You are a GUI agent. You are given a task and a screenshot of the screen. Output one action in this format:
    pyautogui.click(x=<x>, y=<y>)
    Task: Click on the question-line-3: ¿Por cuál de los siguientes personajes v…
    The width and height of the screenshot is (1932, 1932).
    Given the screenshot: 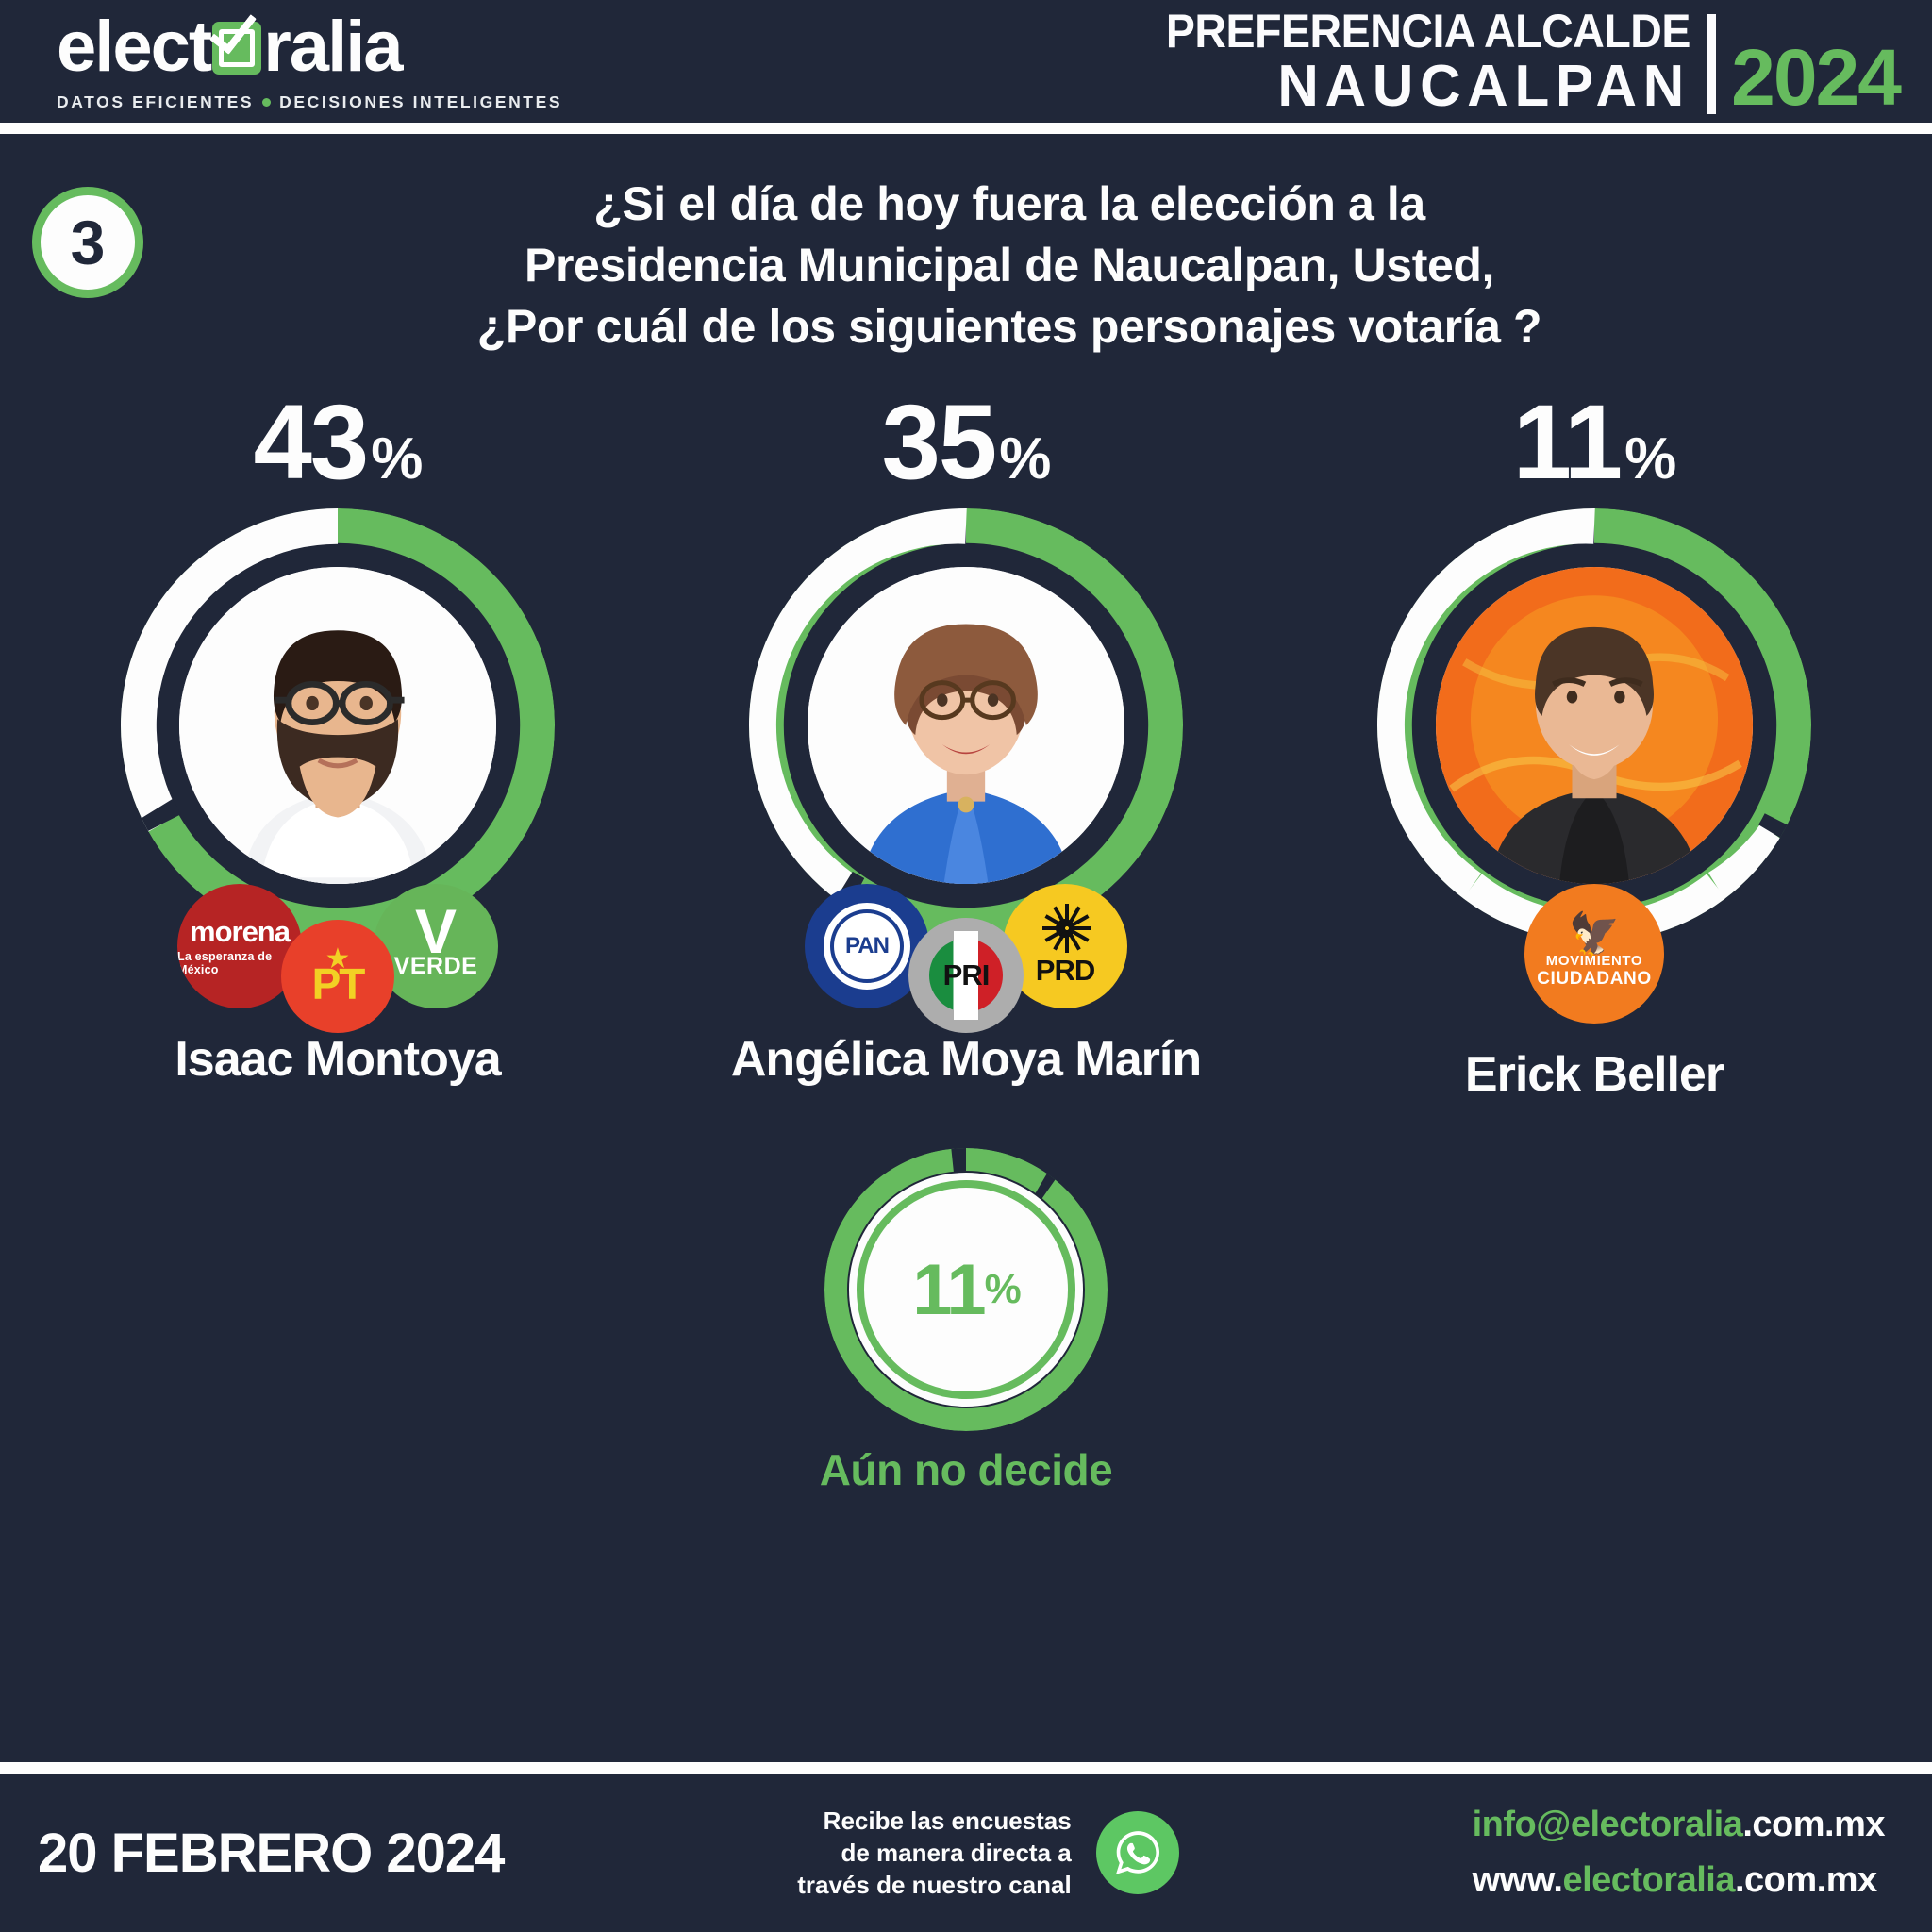 What is the action you would take?
    pyautogui.click(x=1009, y=326)
    